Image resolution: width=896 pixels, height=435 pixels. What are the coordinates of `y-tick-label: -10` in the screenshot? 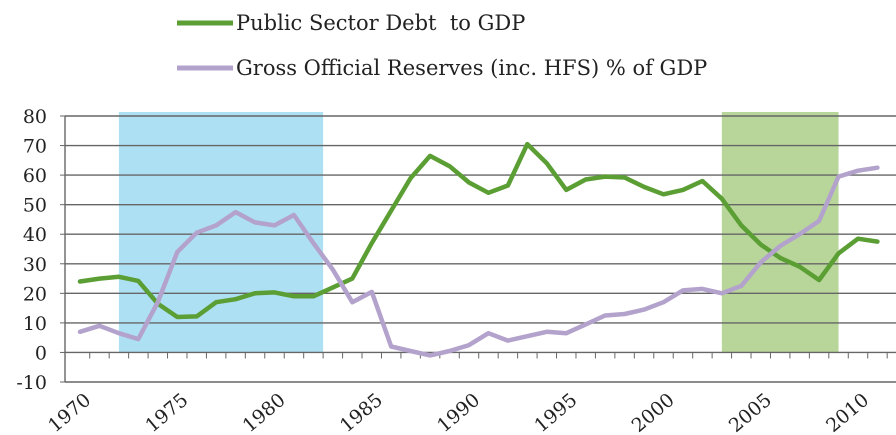 It's located at (31, 383).